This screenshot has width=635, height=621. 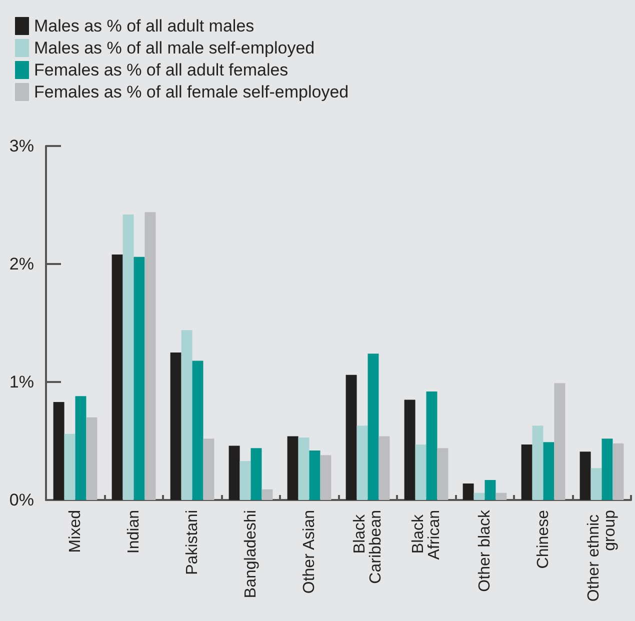 I want to click on legend-label: Males as % of all male self-employed, so click(x=174, y=48).